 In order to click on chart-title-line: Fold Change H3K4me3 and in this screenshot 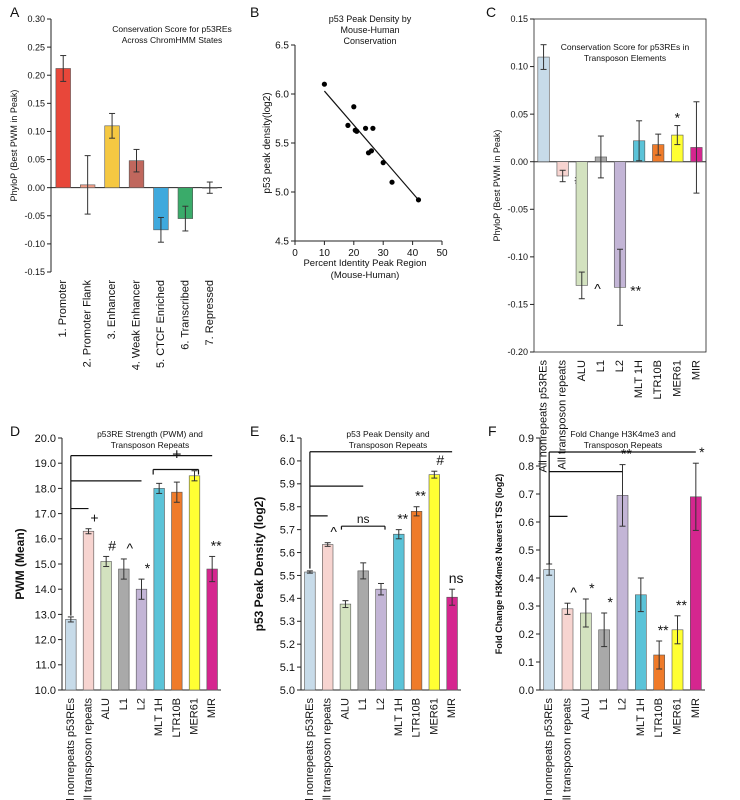, I will do `click(623, 434)`.